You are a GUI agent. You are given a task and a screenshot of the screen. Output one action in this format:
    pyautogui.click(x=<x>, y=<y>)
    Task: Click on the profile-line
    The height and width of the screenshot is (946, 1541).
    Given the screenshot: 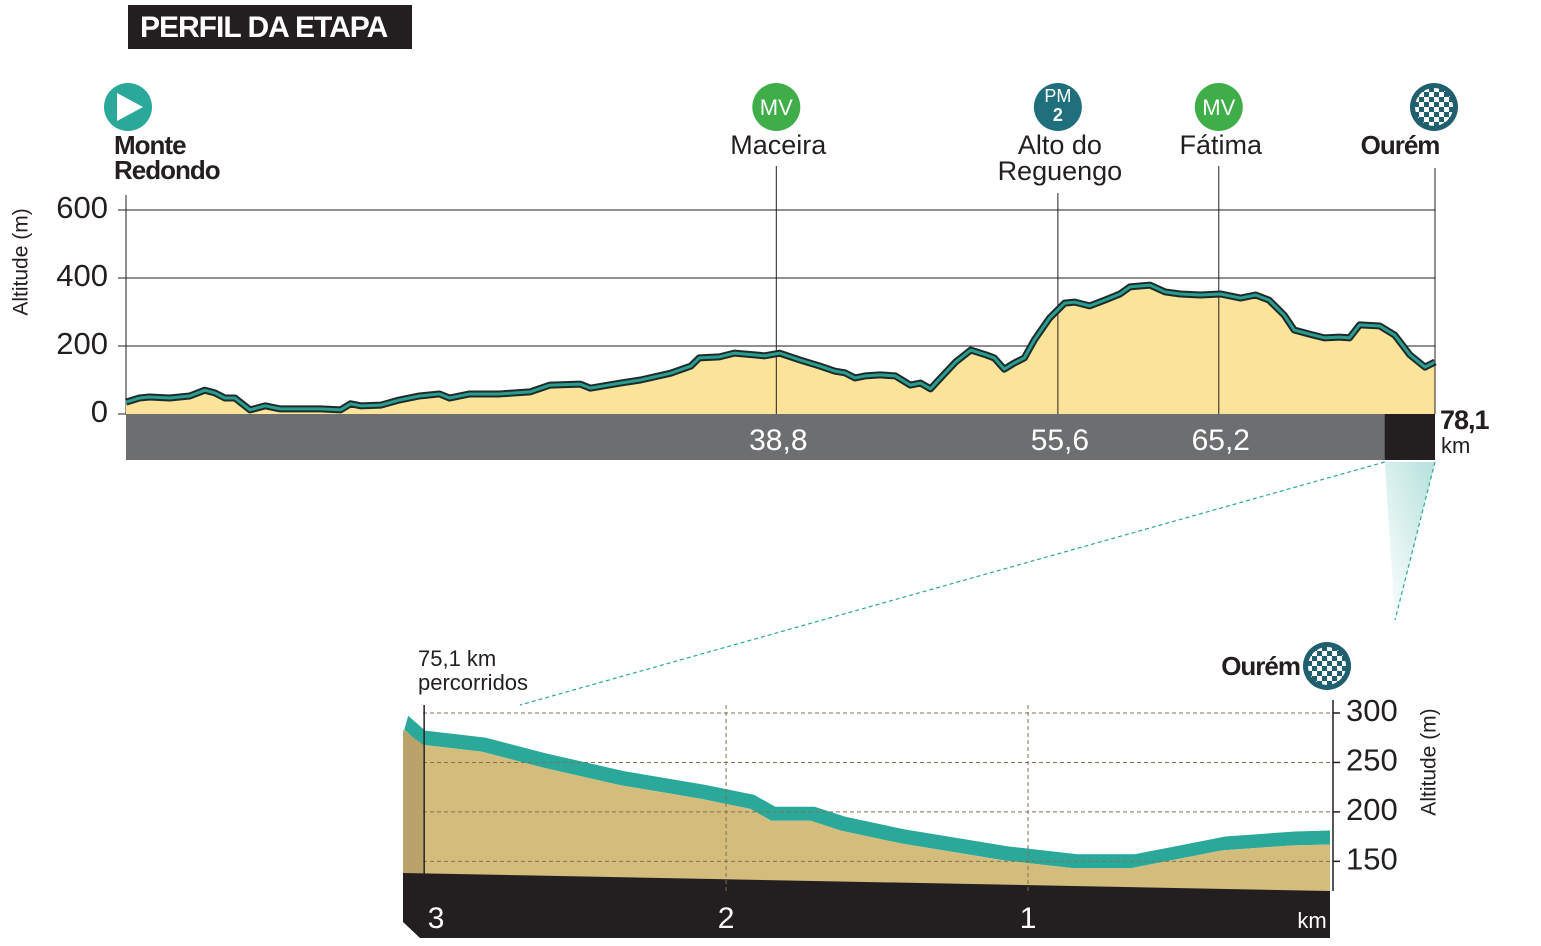 What is the action you would take?
    pyautogui.click(x=780, y=347)
    